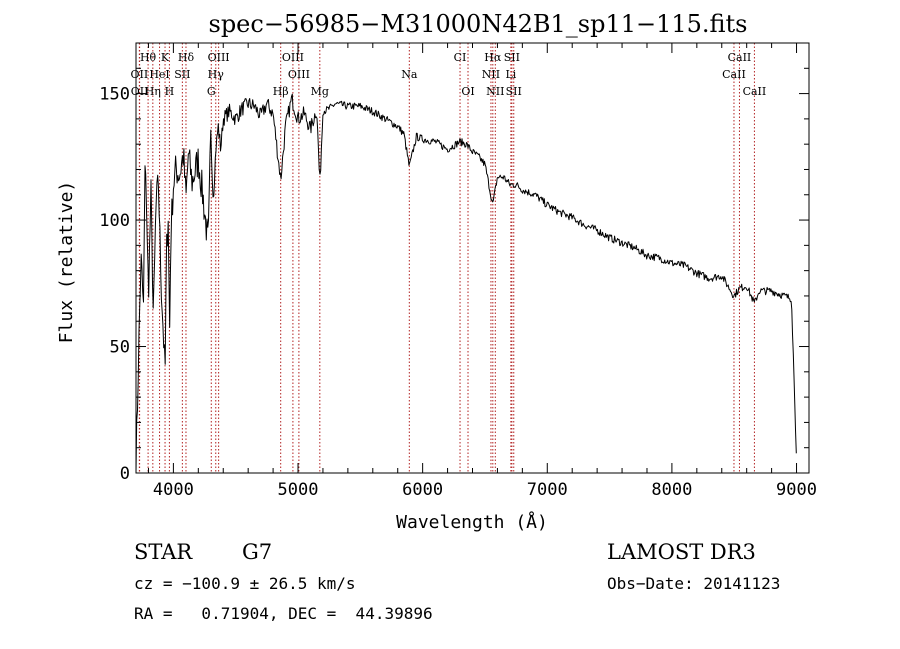 This screenshot has width=900, height=649. Describe the element at coordinates (153, 91) in the screenshot. I see `marker-label: Hη` at that location.